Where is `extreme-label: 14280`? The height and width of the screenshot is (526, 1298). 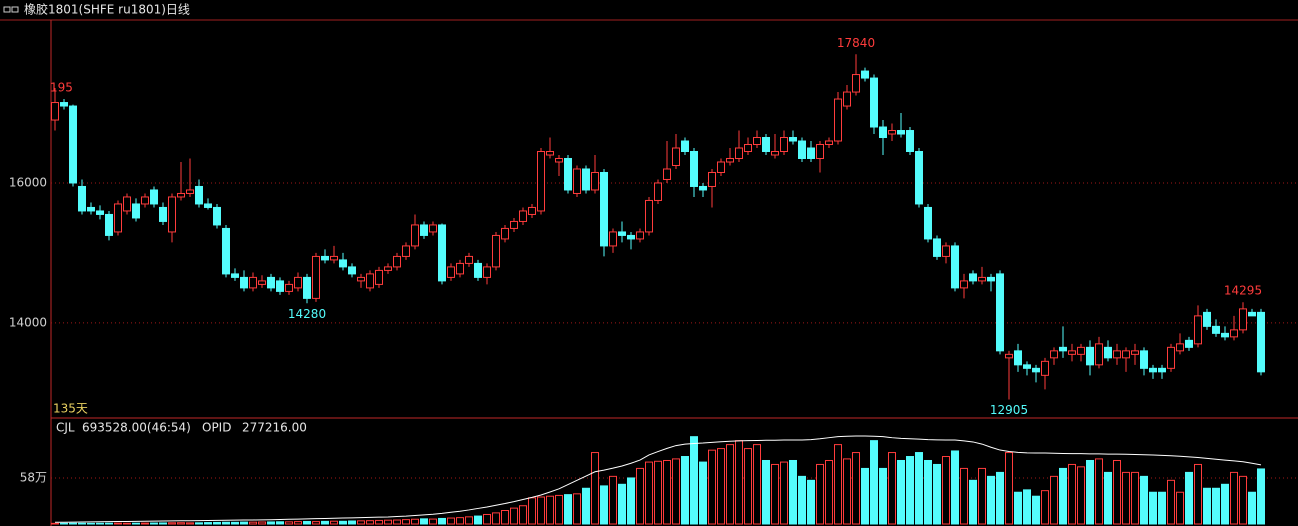 extreme-label: 14280 is located at coordinates (307, 314).